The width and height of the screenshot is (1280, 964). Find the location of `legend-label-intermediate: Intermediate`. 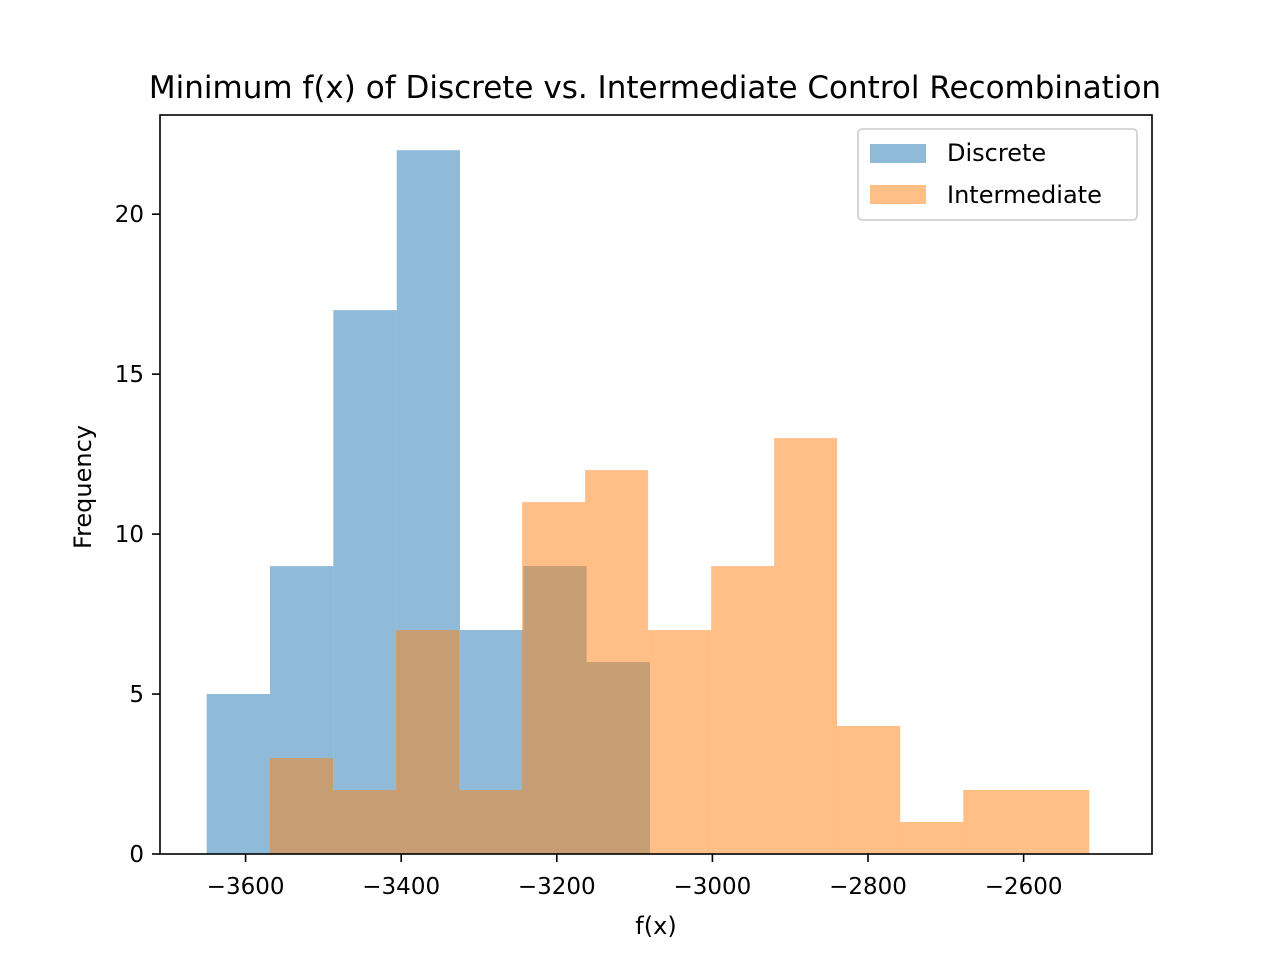

legend-label-intermediate: Intermediate is located at coordinates (1024, 195).